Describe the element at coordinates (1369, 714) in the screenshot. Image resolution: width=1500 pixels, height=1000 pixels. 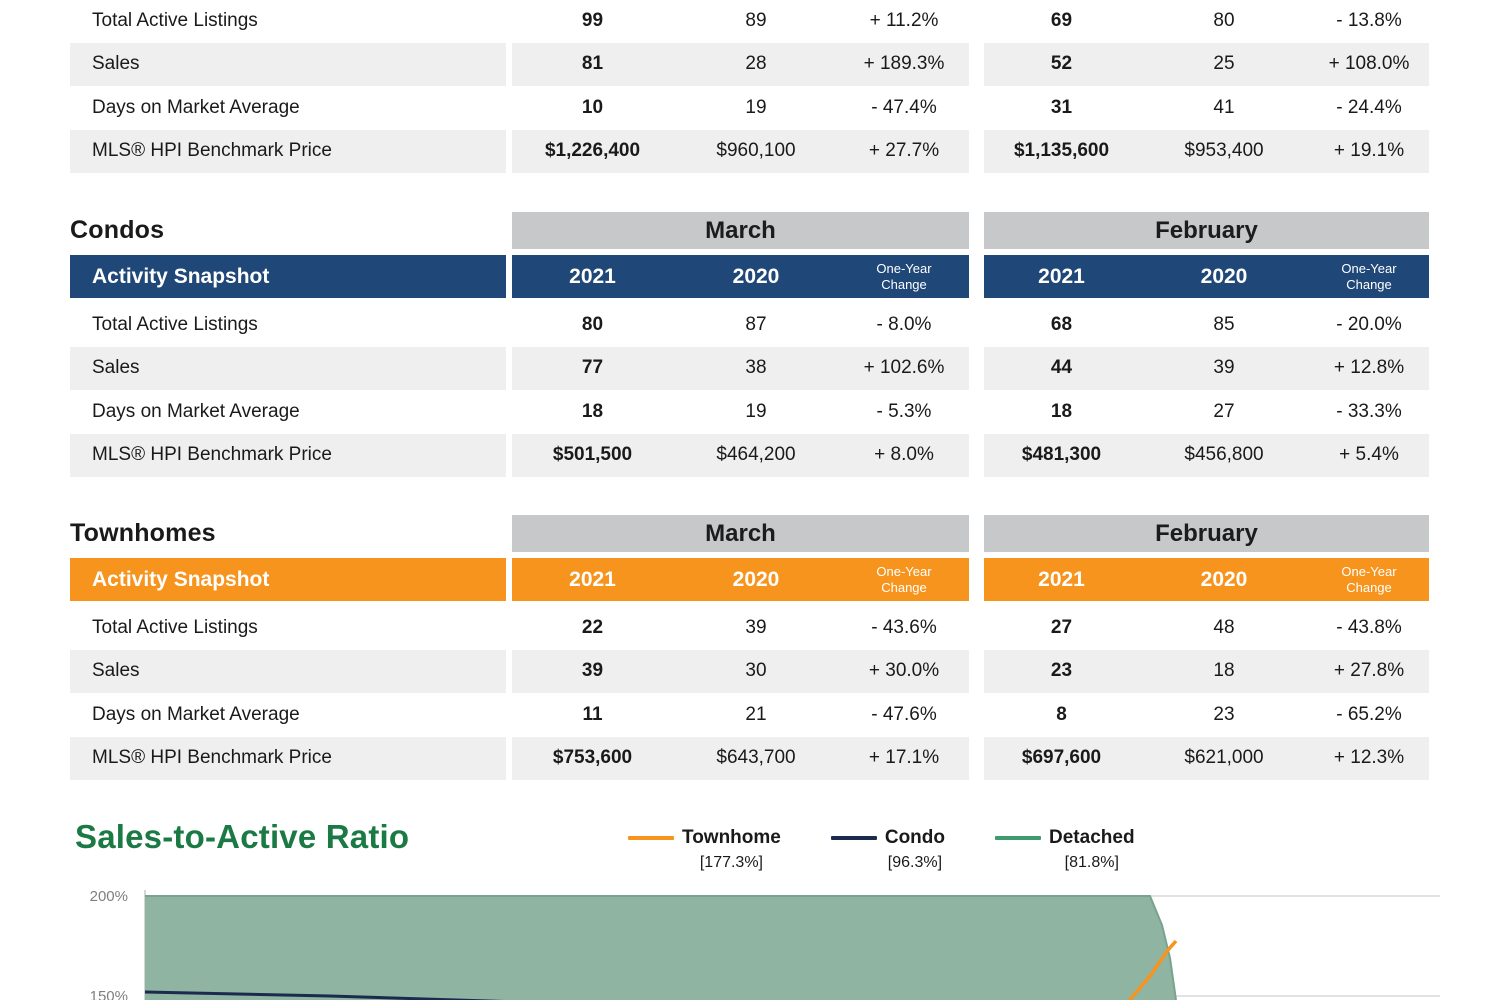
I see `value-cell: - 65.2%` at that location.